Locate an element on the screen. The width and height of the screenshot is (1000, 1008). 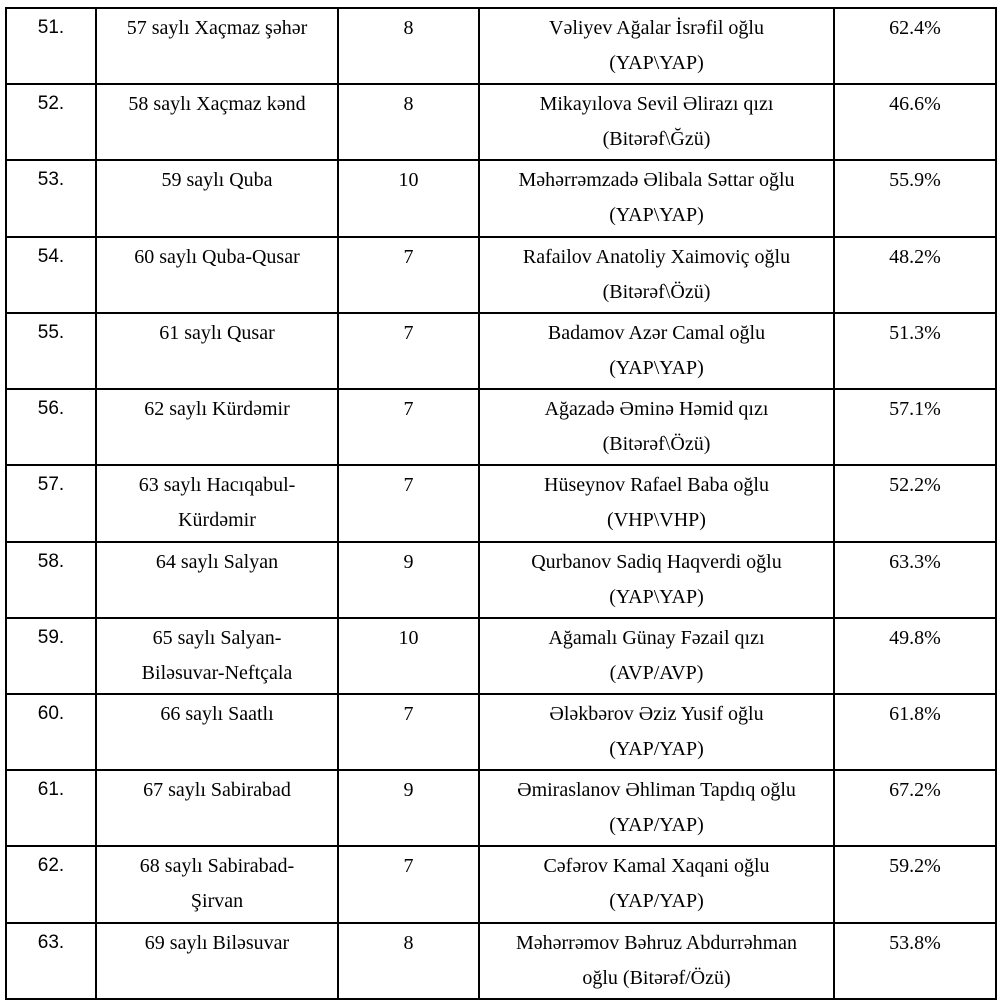
row-number-cell: 60. is located at coordinates (51, 732).